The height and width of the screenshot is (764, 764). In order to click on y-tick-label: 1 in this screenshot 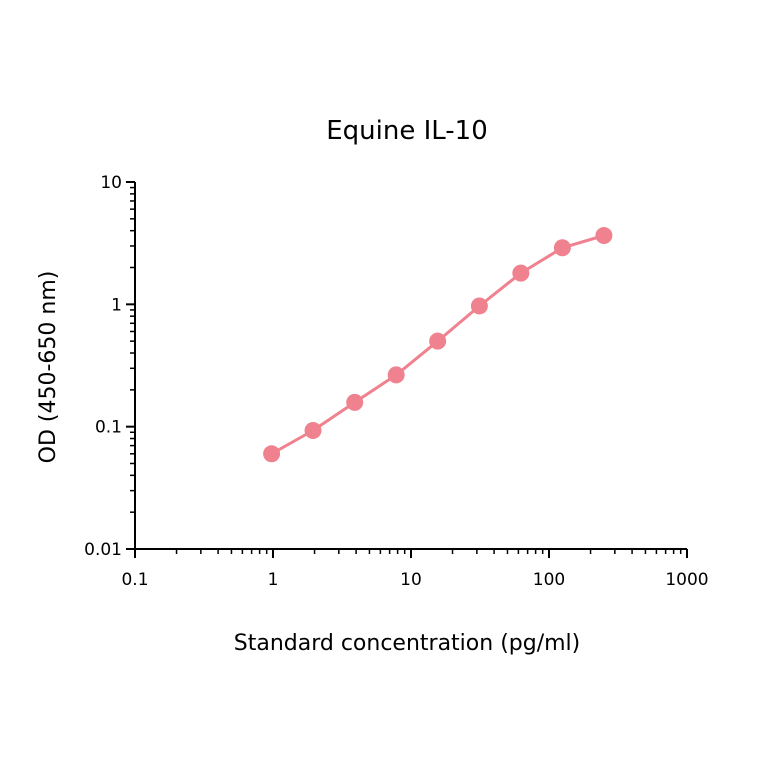, I will do `click(116, 305)`.